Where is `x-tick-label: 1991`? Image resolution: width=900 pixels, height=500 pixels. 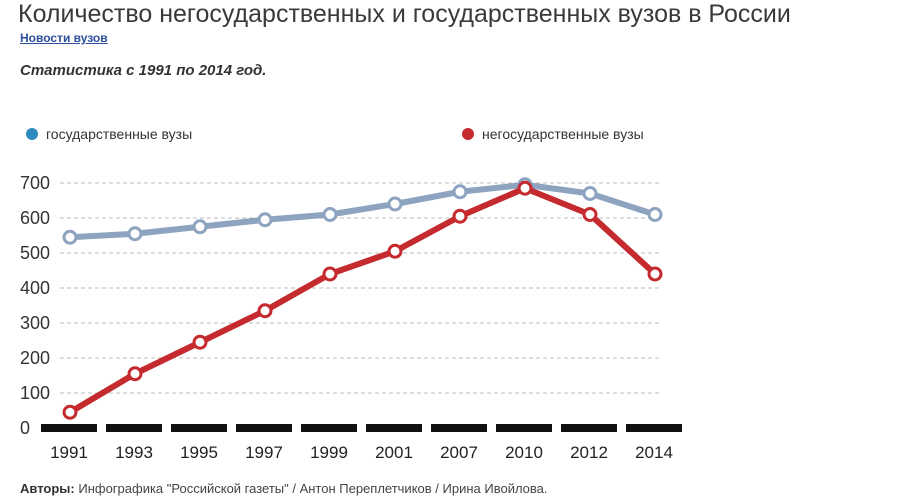 x-tick-label: 1991 is located at coordinates (69, 452).